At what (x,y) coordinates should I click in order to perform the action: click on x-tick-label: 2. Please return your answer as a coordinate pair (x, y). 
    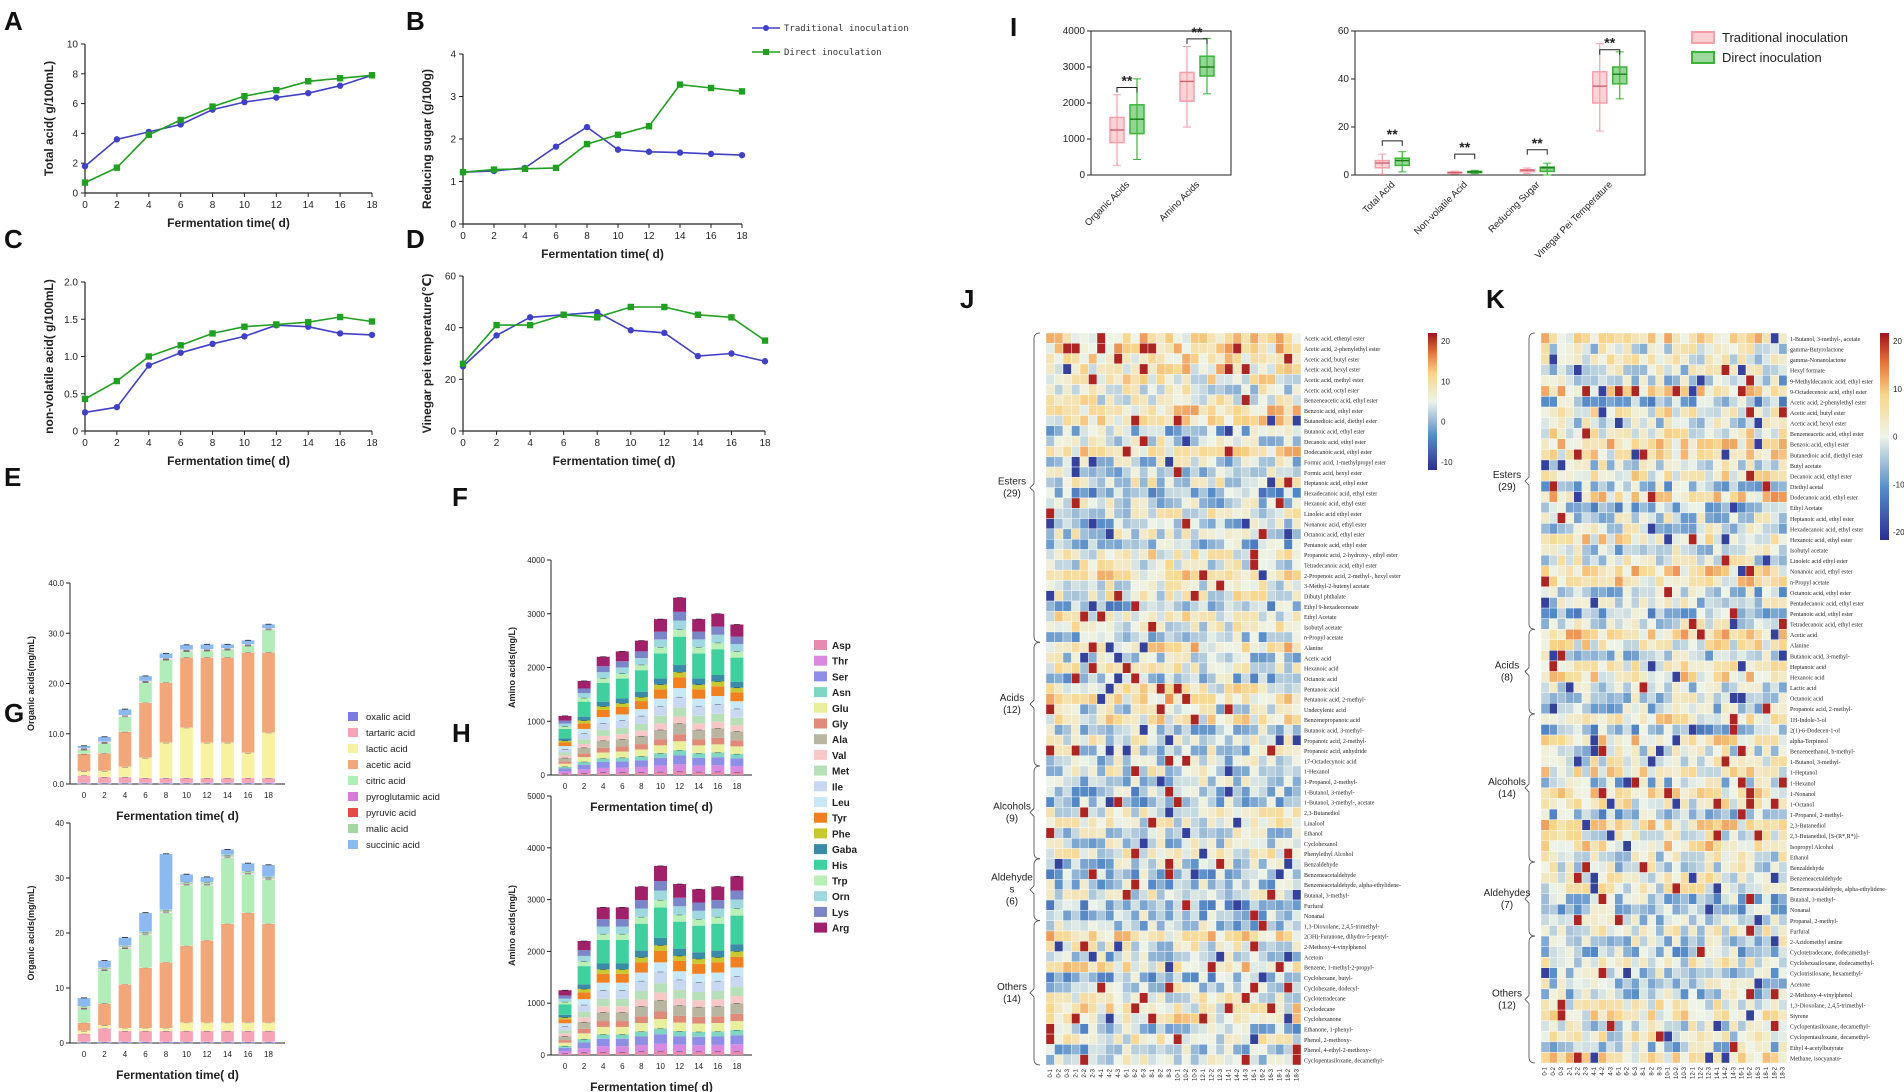
    Looking at the image, I should click on (494, 236).